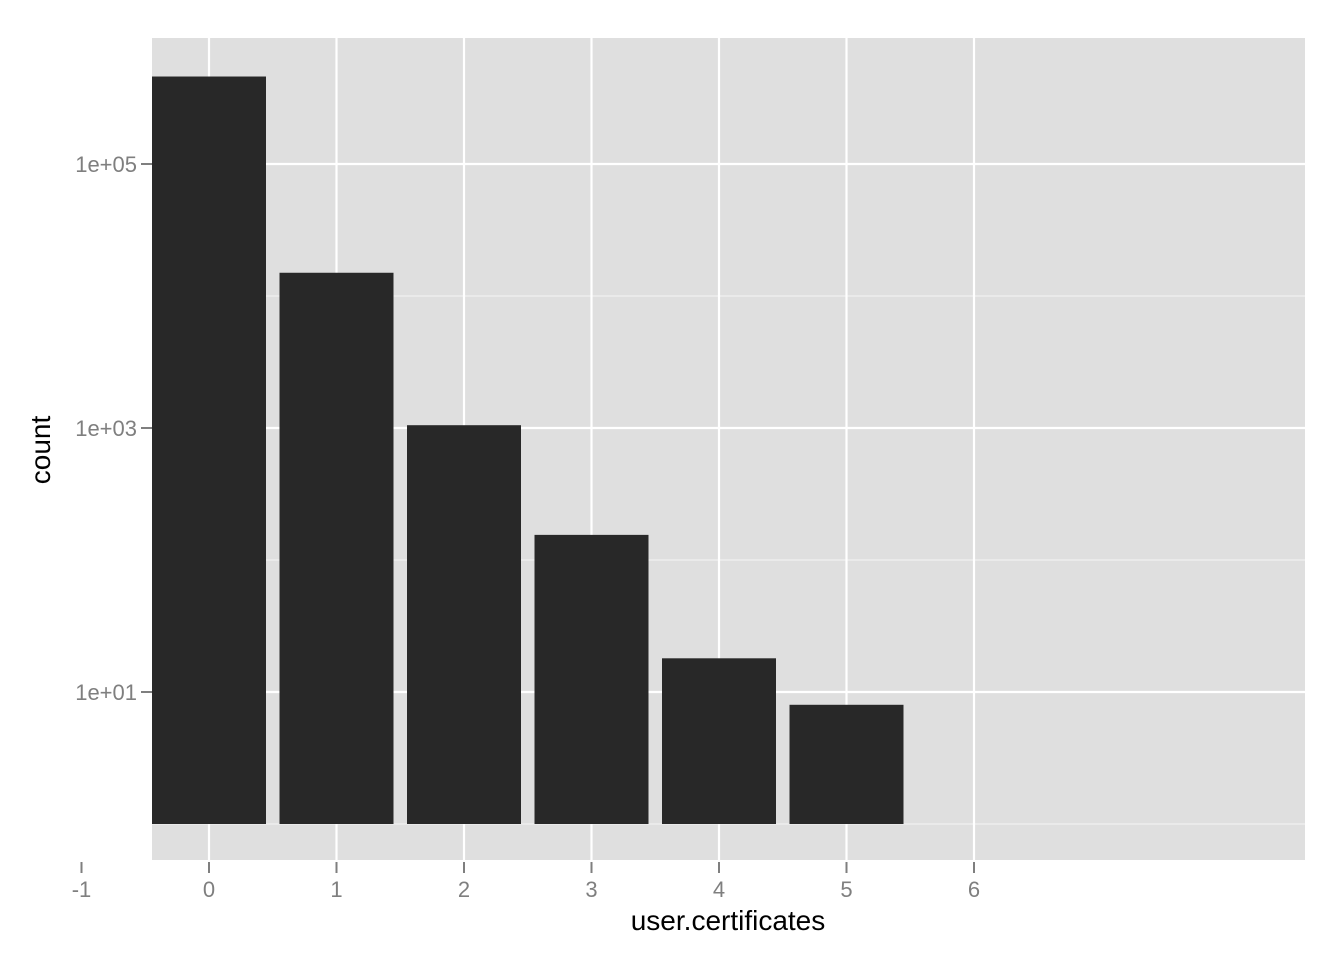 This screenshot has width=1344, height=960. What do you see at coordinates (106, 692) in the screenshot?
I see `y-tick-label: 1e+01` at bounding box center [106, 692].